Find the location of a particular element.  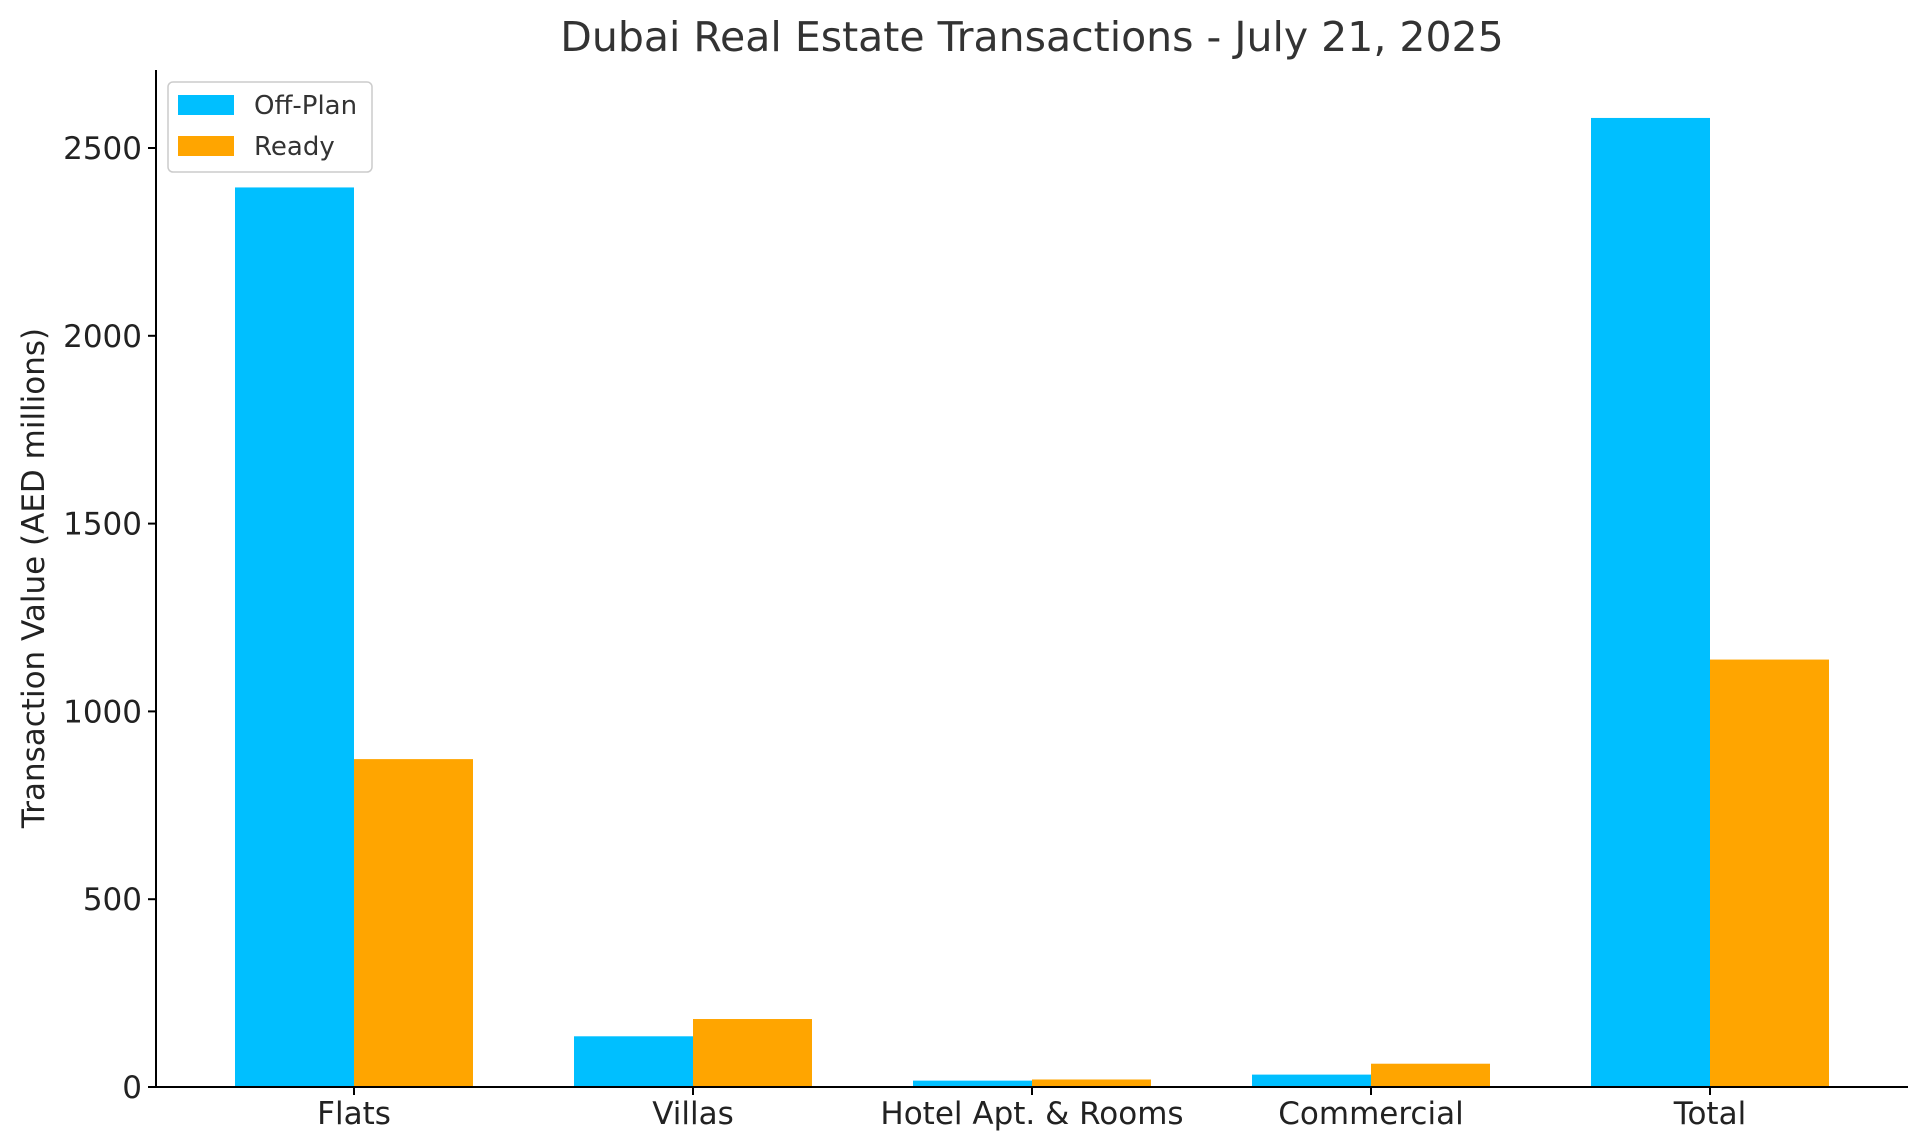

y-tick-label: 500 is located at coordinates (112, 900).